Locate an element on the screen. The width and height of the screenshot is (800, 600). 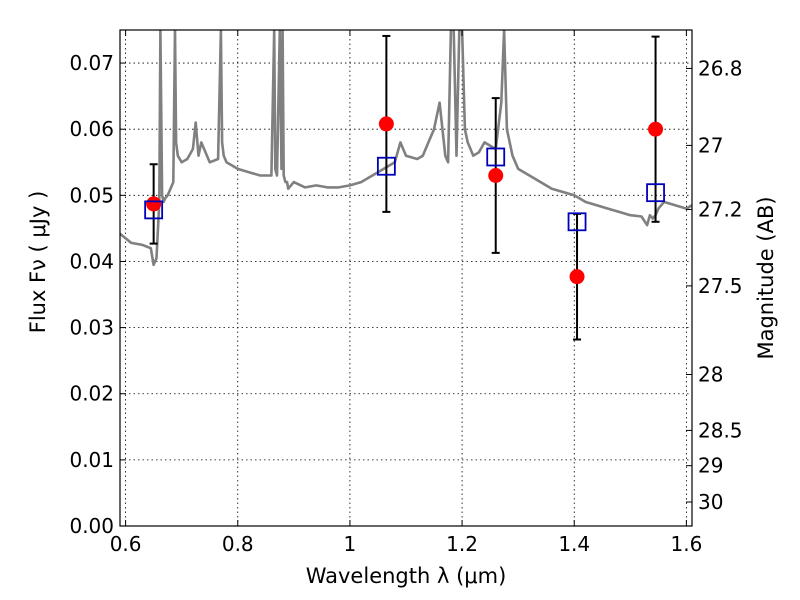
x-axis-label: Wavelength λ (μm) is located at coordinates (406, 576).